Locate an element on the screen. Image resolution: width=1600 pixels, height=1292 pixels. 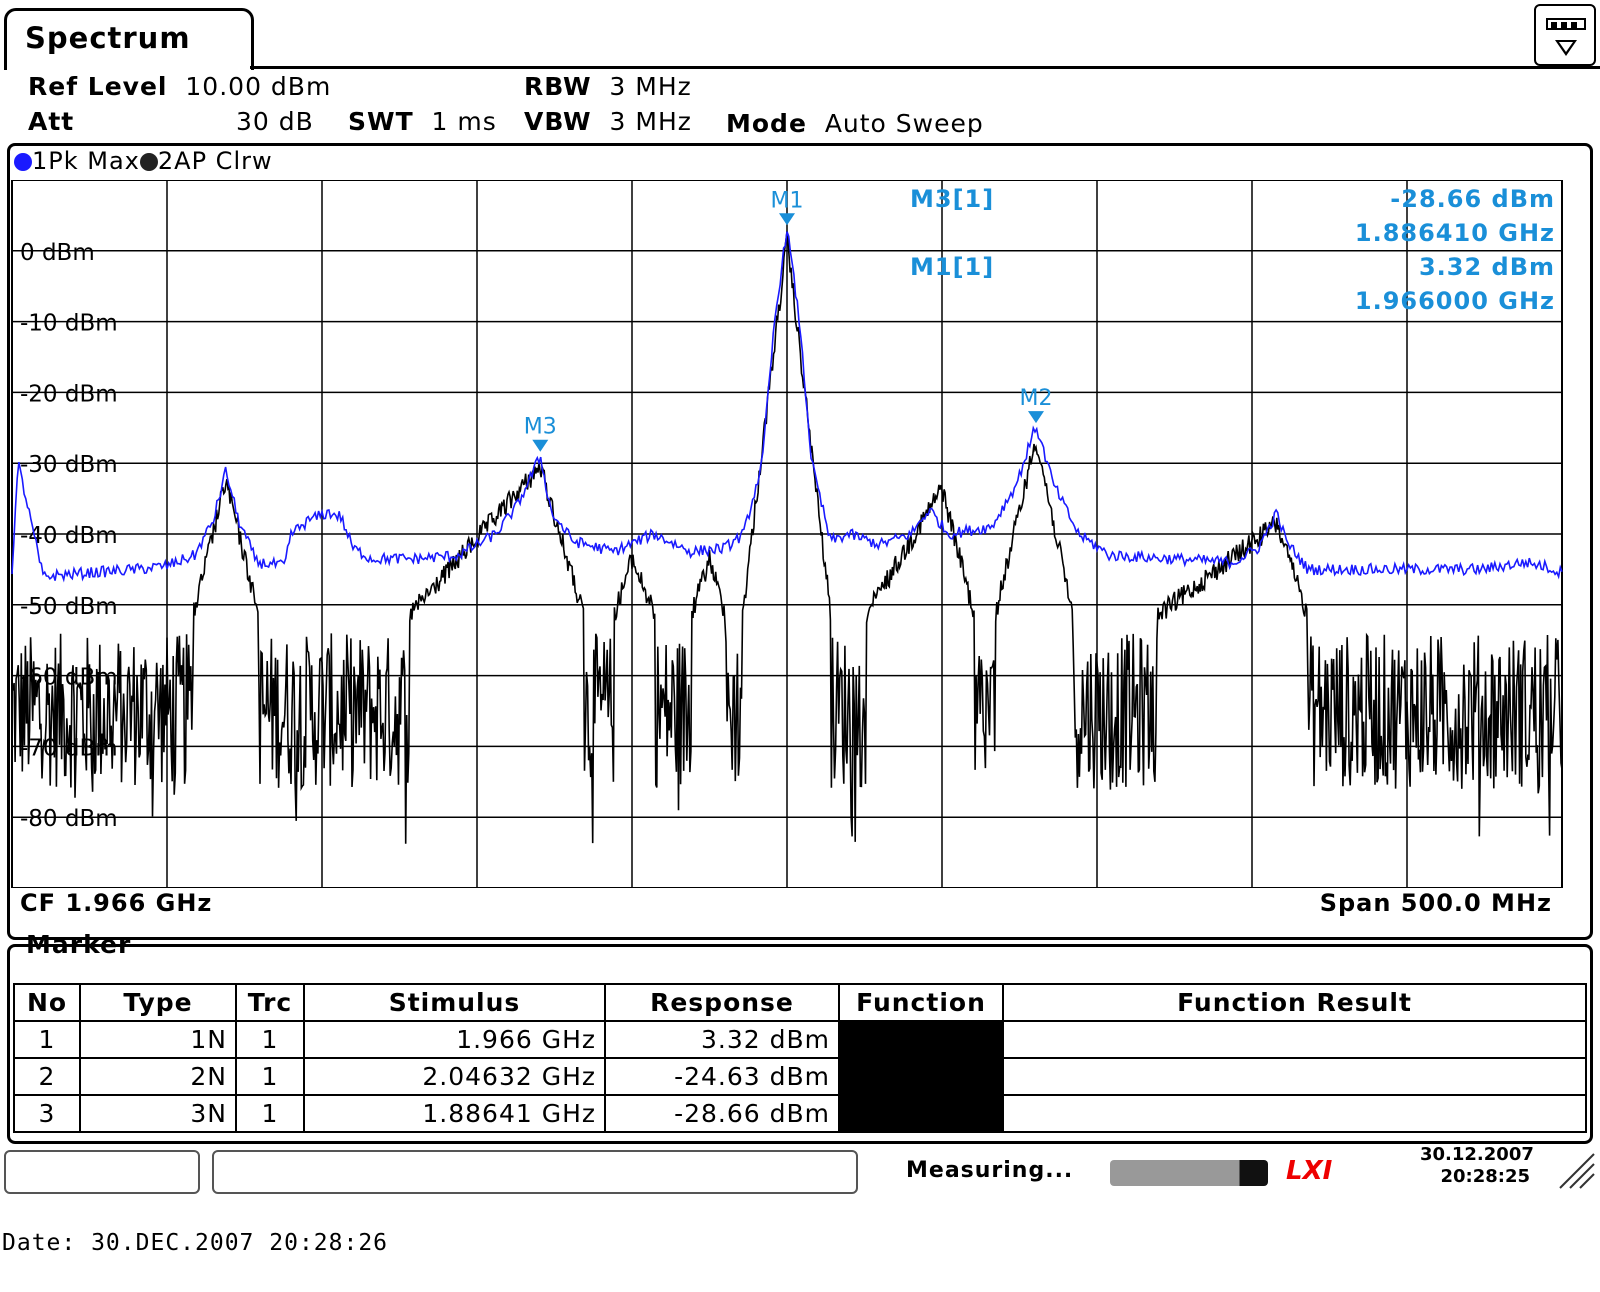
swt-param: SWT 1 ms is located at coordinates (422, 121).